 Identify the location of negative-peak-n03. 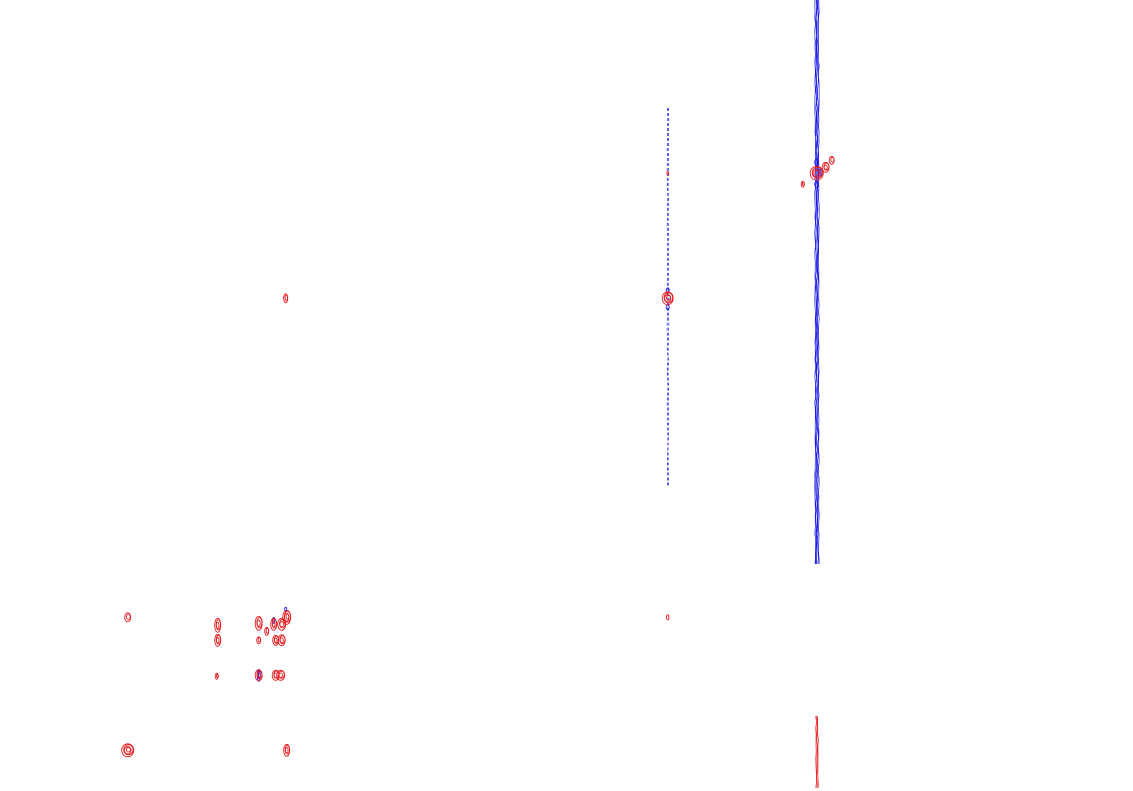
(286, 609).